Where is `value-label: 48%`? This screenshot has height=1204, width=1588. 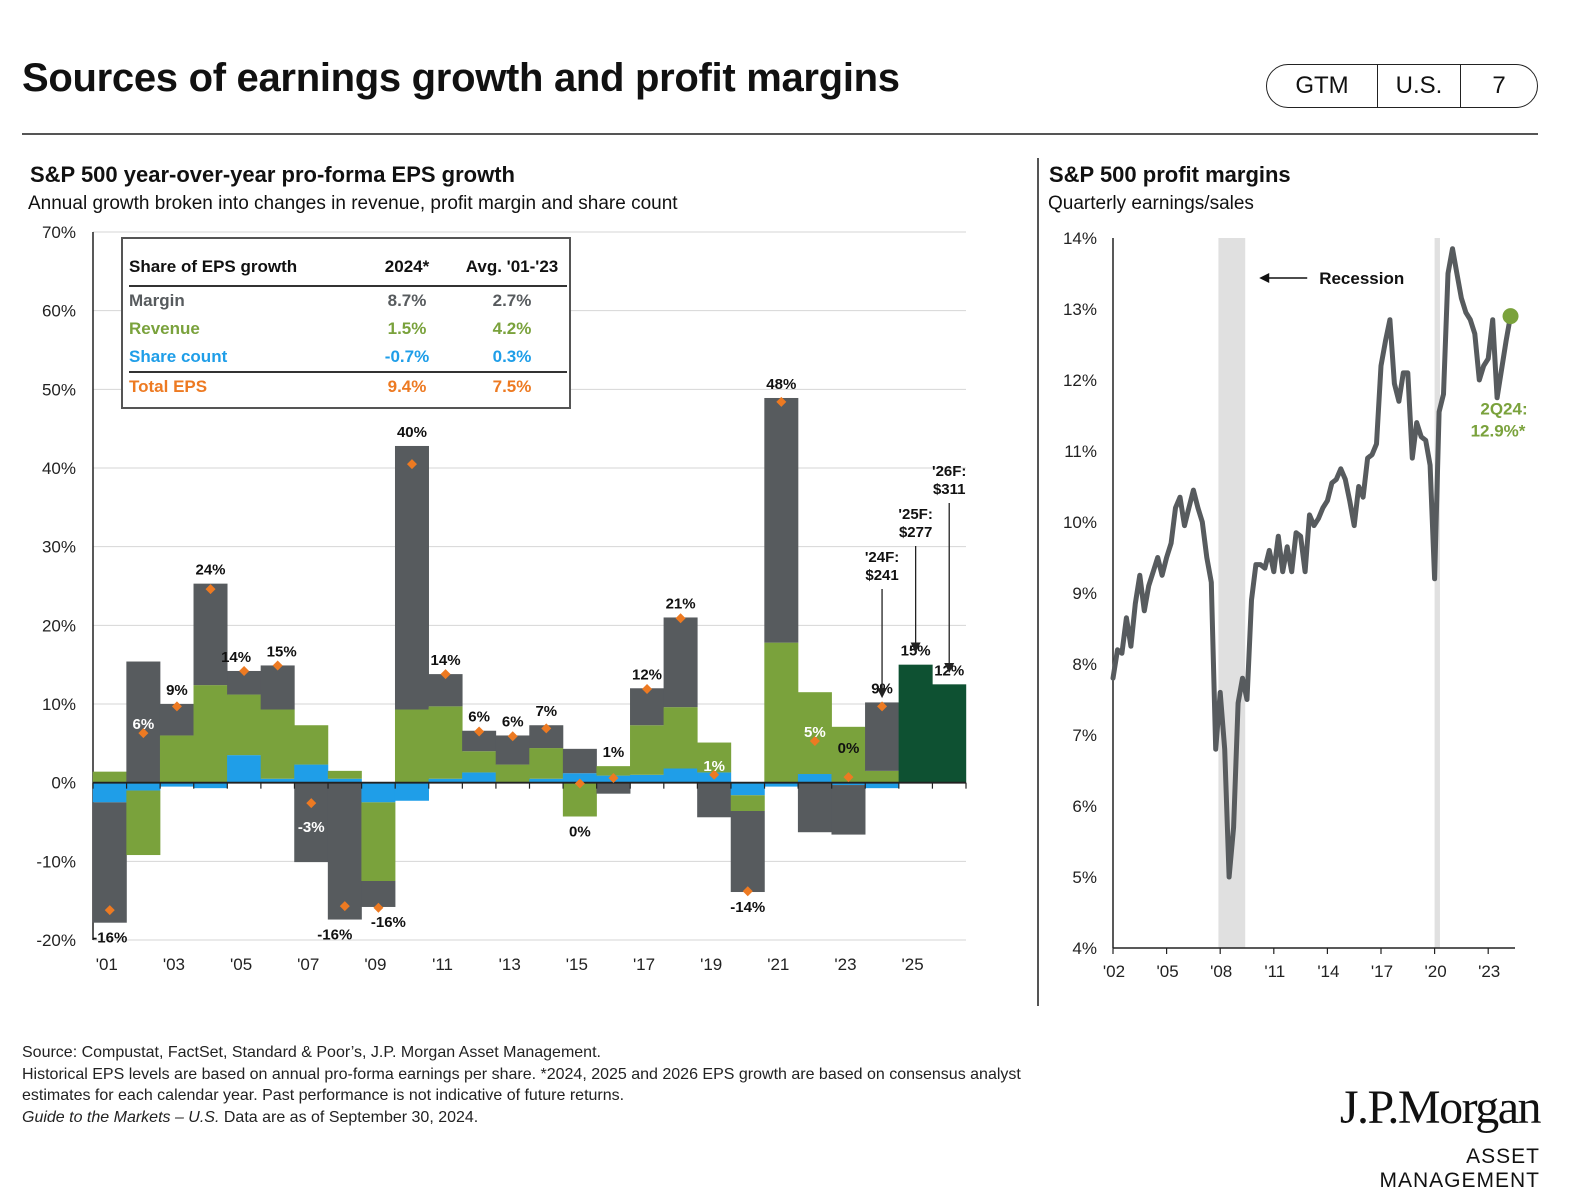
value-label: 48% is located at coordinates (781, 384).